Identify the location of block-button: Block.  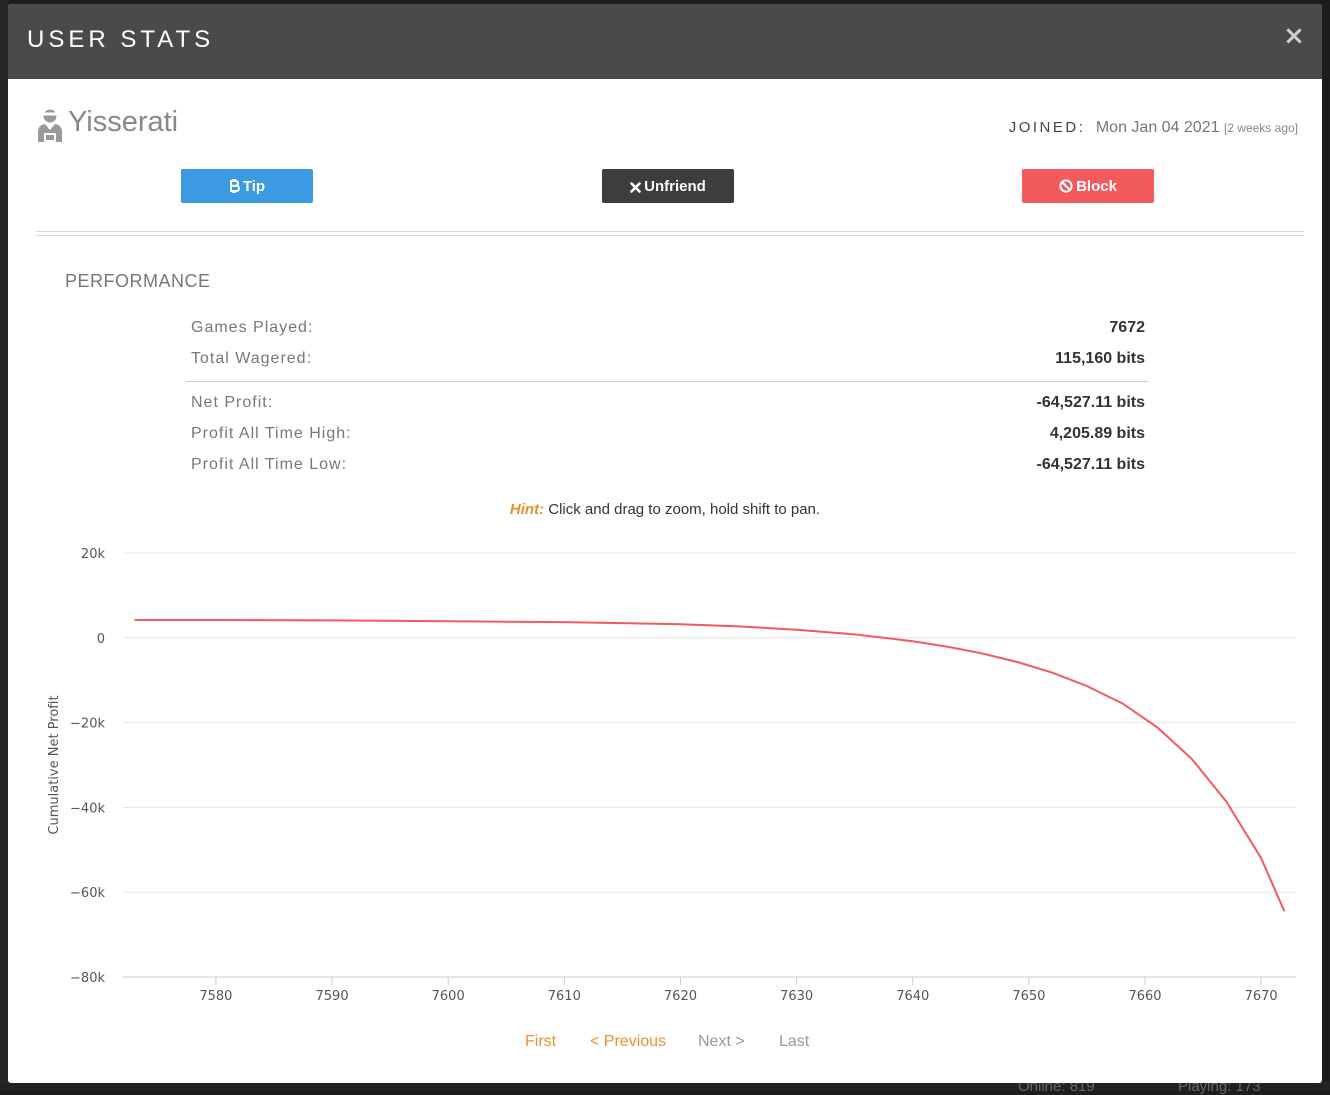
(1088, 186).